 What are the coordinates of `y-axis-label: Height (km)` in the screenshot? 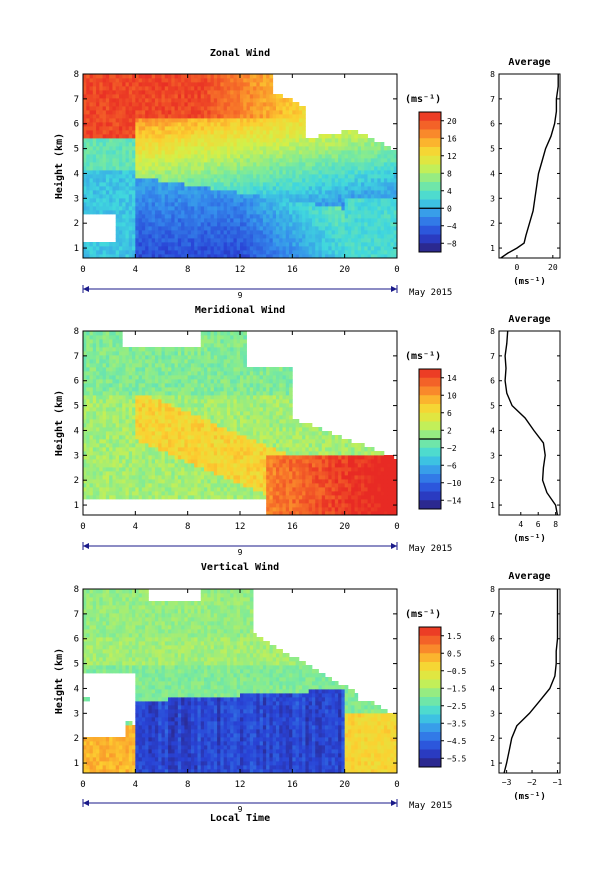 It's located at (59, 166).